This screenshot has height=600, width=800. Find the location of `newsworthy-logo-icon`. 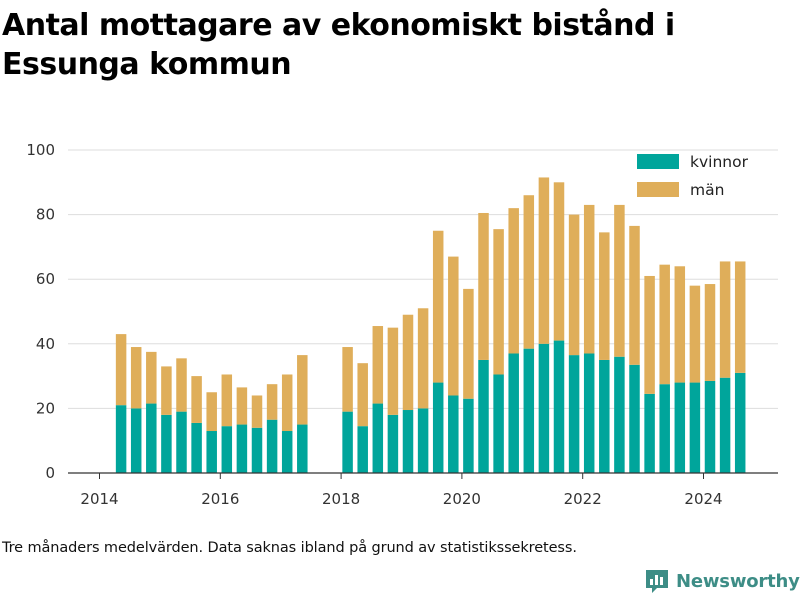

newsworthy-logo-icon is located at coordinates (657, 581).